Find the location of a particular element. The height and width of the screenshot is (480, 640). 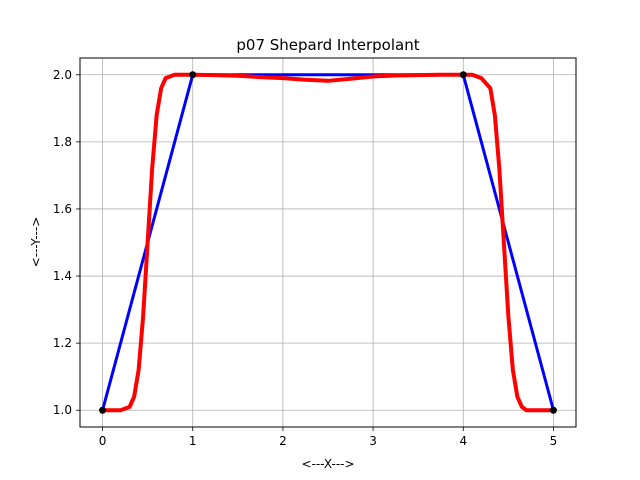

y-tick-label: 1.4 is located at coordinates (62, 276).